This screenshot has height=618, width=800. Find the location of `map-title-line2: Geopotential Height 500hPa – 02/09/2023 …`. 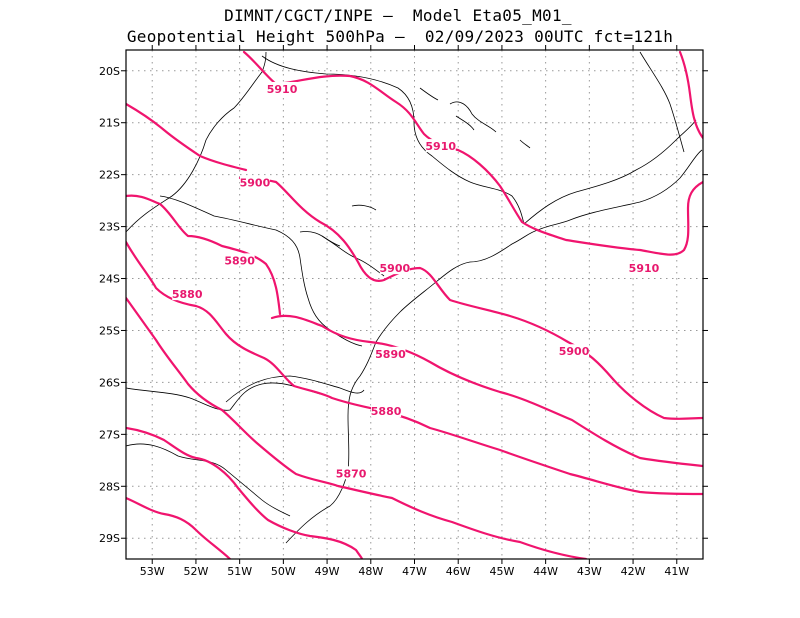

map-title-line2: Geopotential Height 500hPa – 02/09/2023 … is located at coordinates (400, 36).